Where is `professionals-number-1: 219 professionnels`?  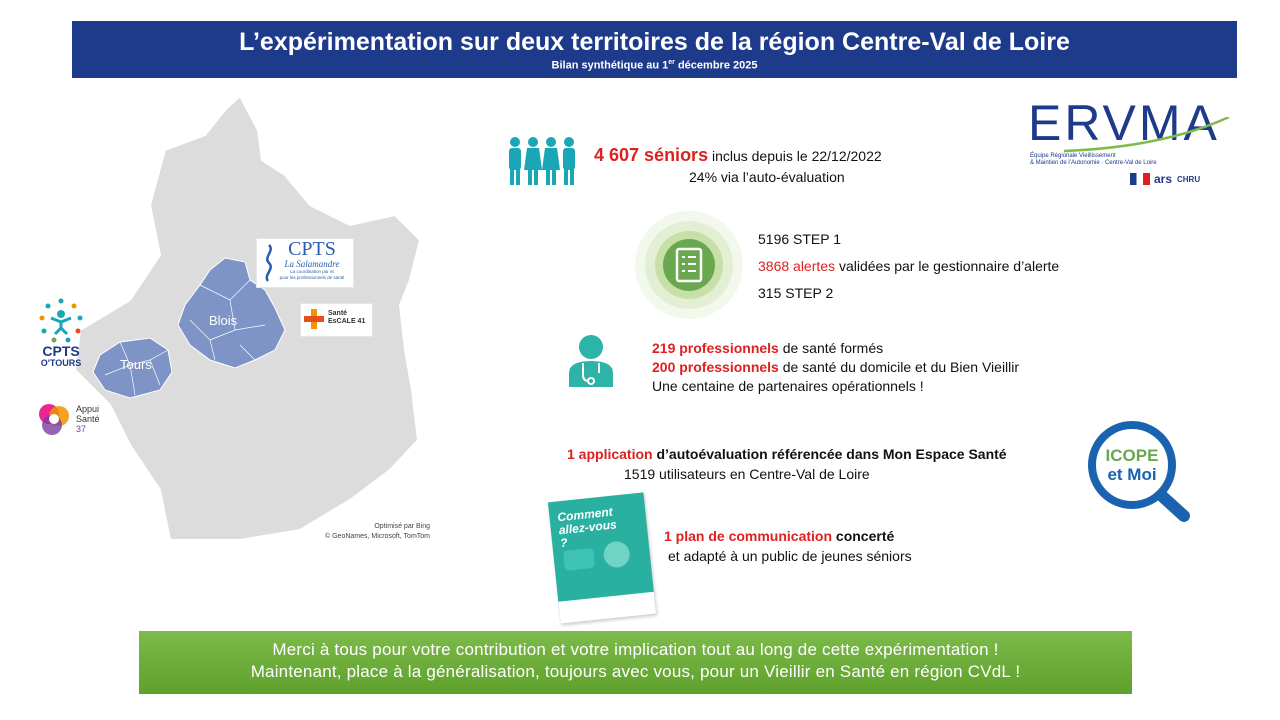
professionals-number-1: 219 professionnels is located at coordinates (715, 348).